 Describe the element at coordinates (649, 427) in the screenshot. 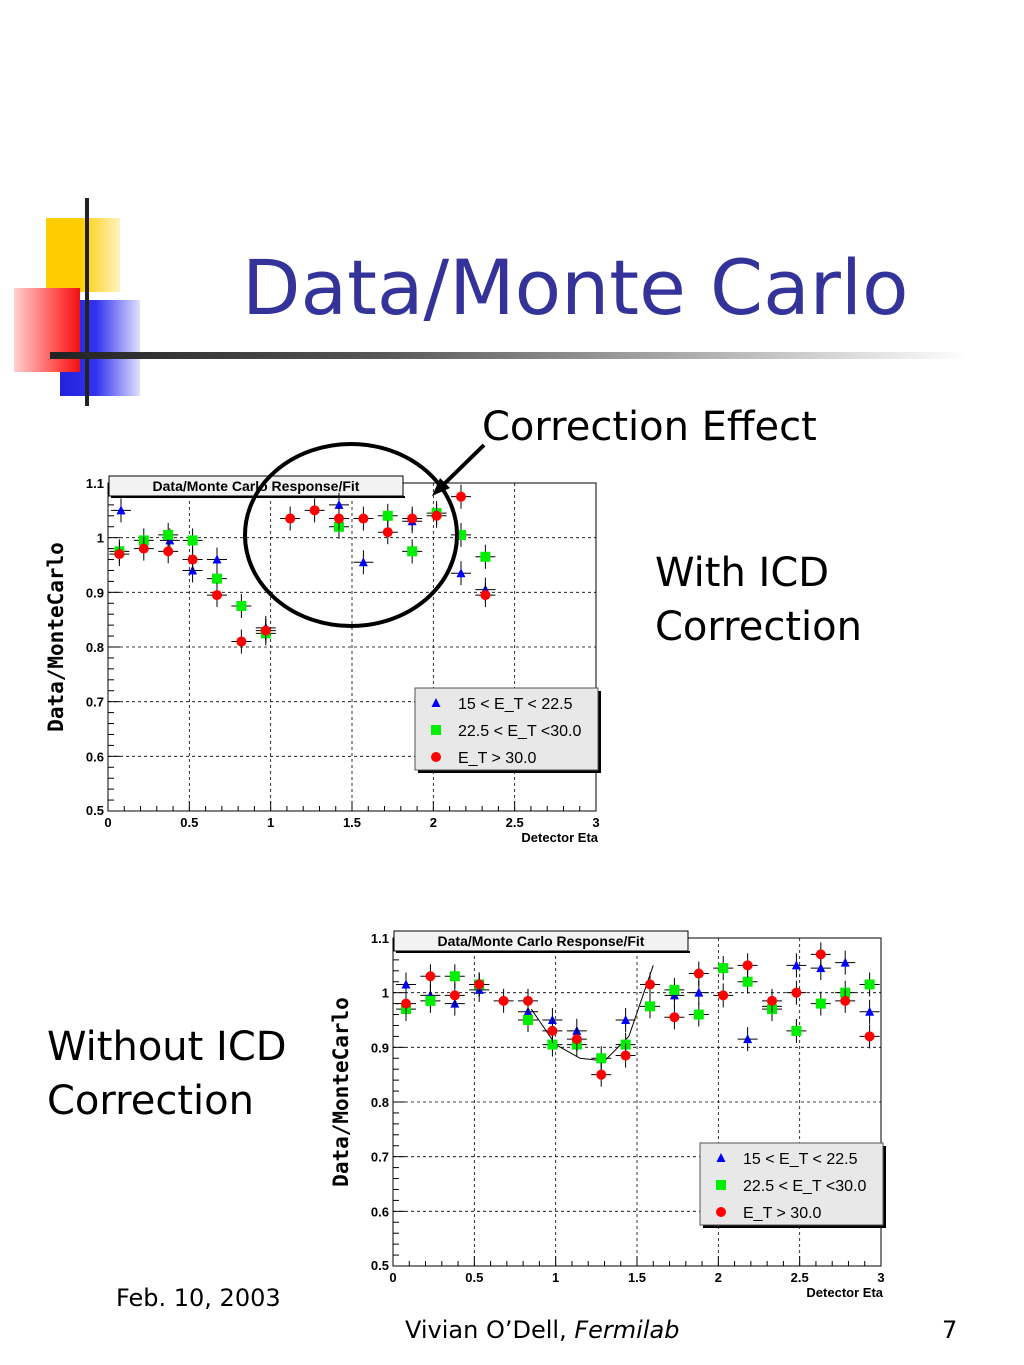

I see `correction-effect-label: Correction Effect` at that location.